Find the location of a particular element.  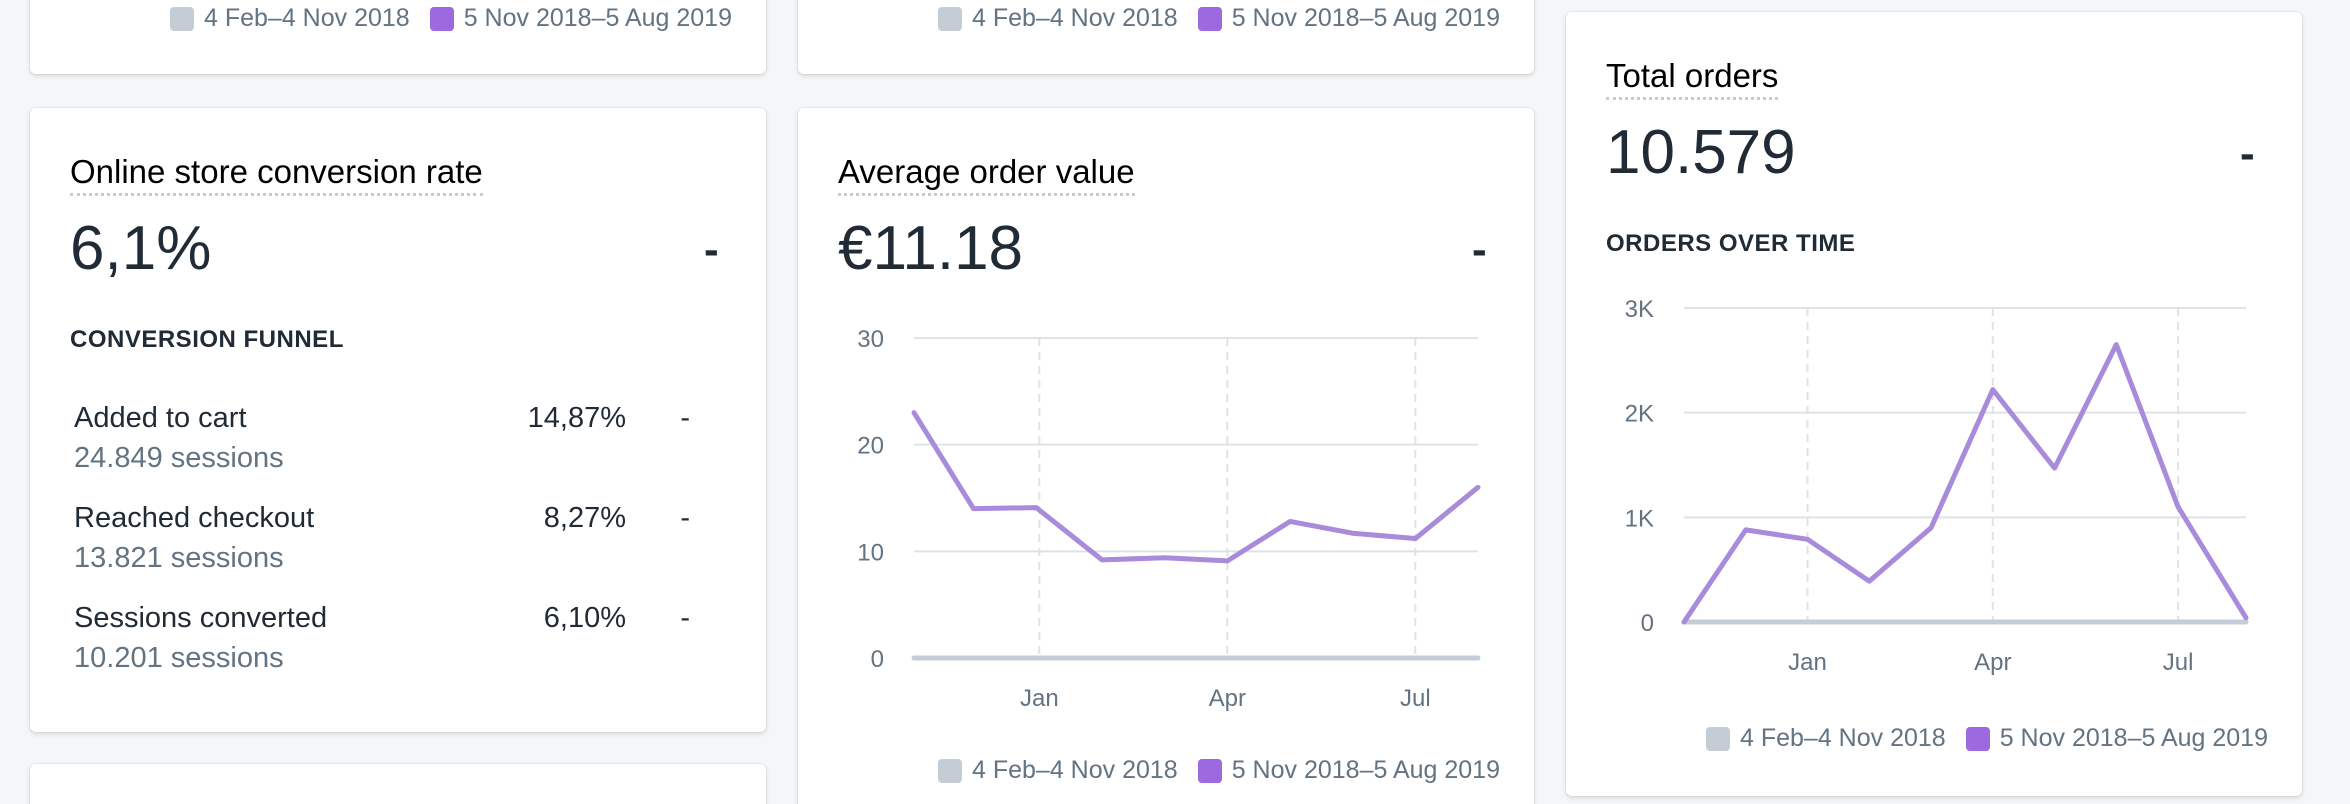

funnel-row-sessions: 24.849 sessions is located at coordinates (179, 458).